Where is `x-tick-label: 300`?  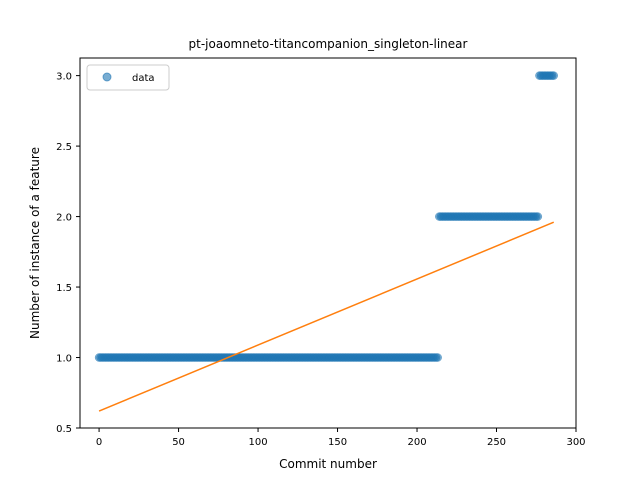 x-tick-label: 300 is located at coordinates (575, 442).